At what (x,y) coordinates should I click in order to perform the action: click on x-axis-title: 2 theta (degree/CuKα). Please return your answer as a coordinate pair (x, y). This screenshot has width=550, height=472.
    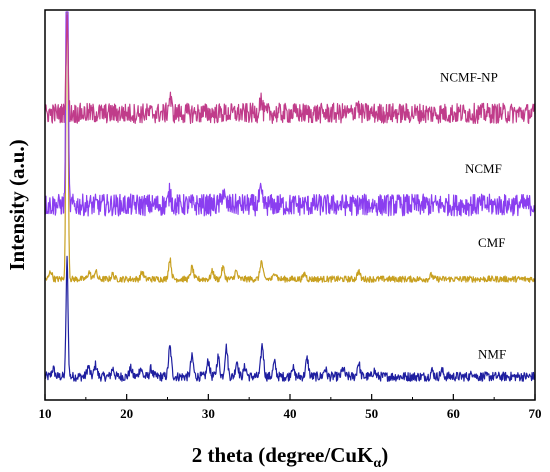
    Looking at the image, I should click on (290, 457).